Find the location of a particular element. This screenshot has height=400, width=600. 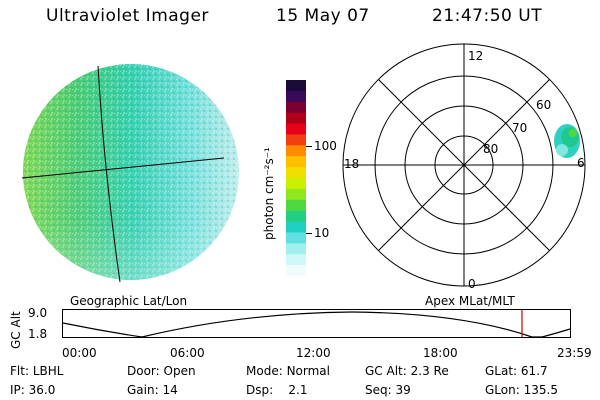

xtick-1800: 18:00 is located at coordinates (440, 353).